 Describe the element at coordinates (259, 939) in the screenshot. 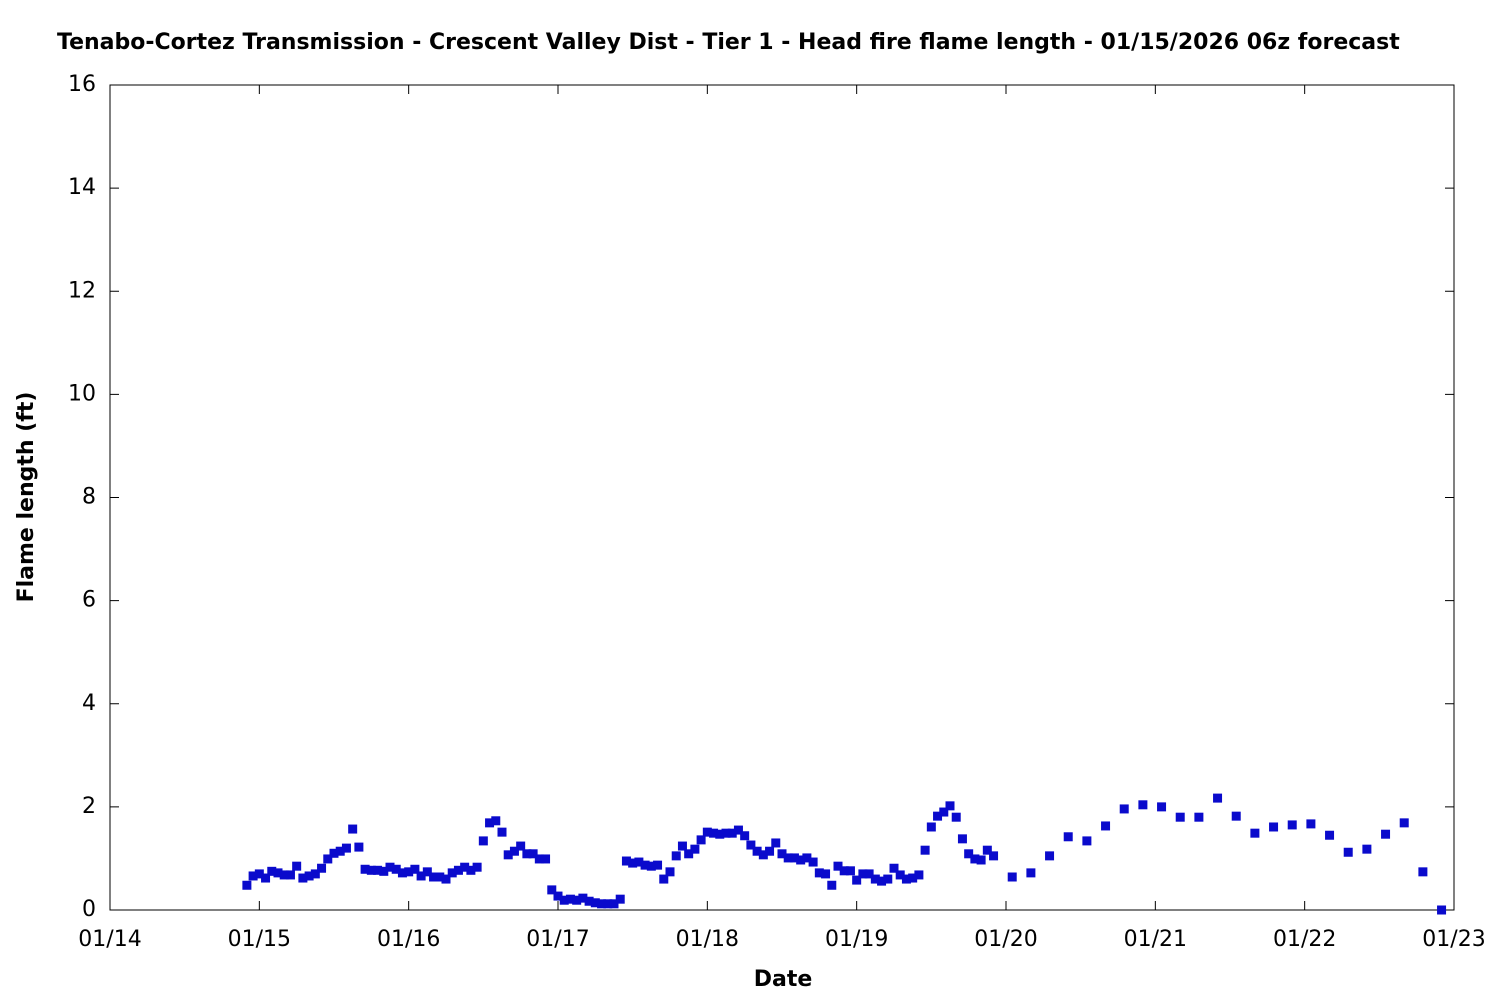

I see `x-tick-label: 01/15` at that location.